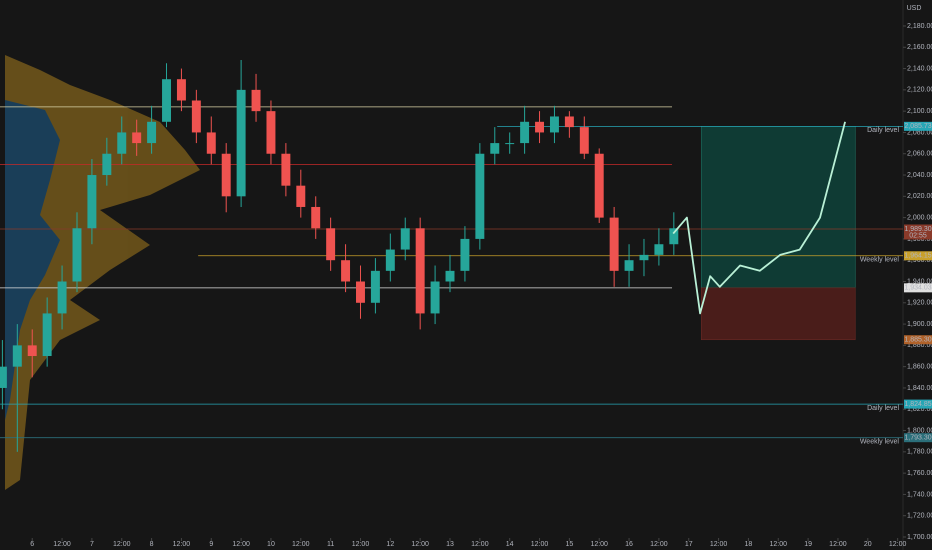  I want to click on y-tick-label: 1,940.00, so click(919, 281).